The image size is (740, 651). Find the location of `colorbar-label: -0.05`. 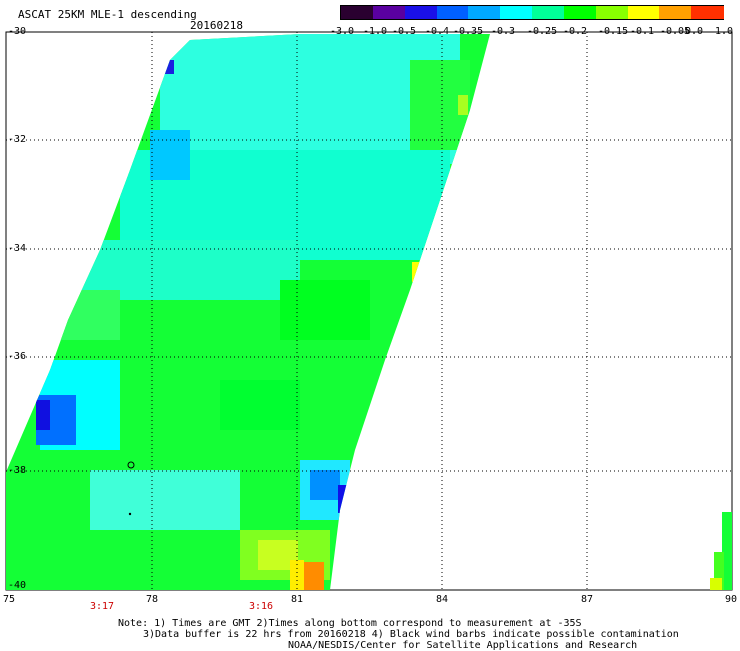

colorbar-label: -0.05 is located at coordinates (675, 31).